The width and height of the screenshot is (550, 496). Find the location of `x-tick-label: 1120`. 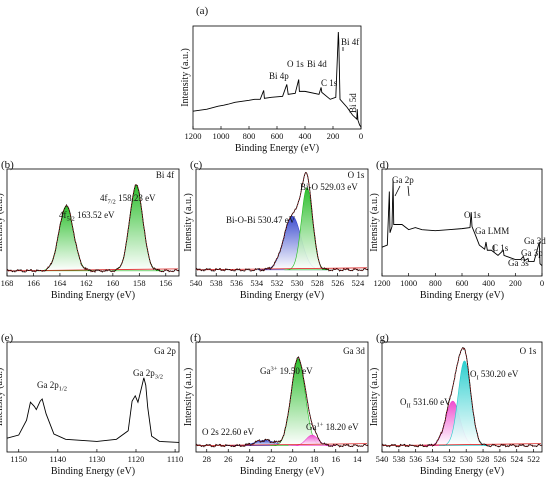

x-tick-label: 1120 is located at coordinates (136, 459).